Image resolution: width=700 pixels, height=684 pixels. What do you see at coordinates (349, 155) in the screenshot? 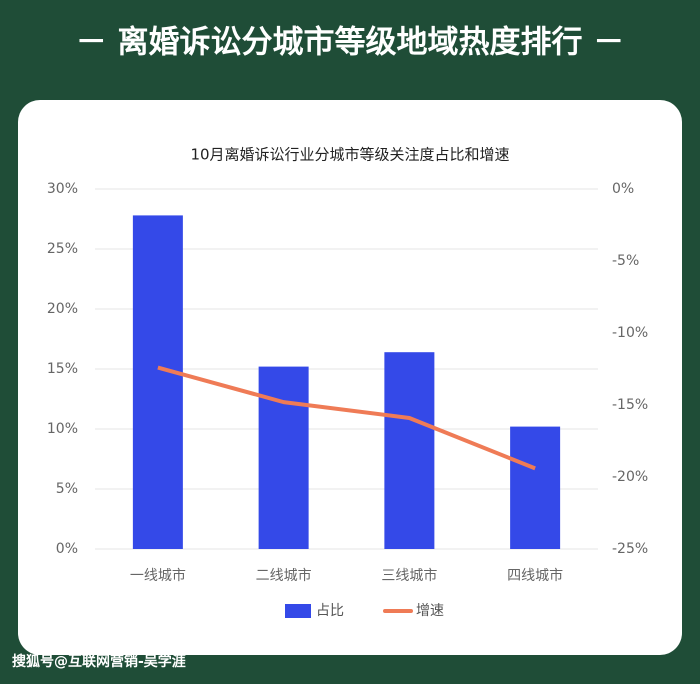
I see `chart-title: 10月离婚诉讼行业分城市等级关注度占比和增速` at bounding box center [349, 155].